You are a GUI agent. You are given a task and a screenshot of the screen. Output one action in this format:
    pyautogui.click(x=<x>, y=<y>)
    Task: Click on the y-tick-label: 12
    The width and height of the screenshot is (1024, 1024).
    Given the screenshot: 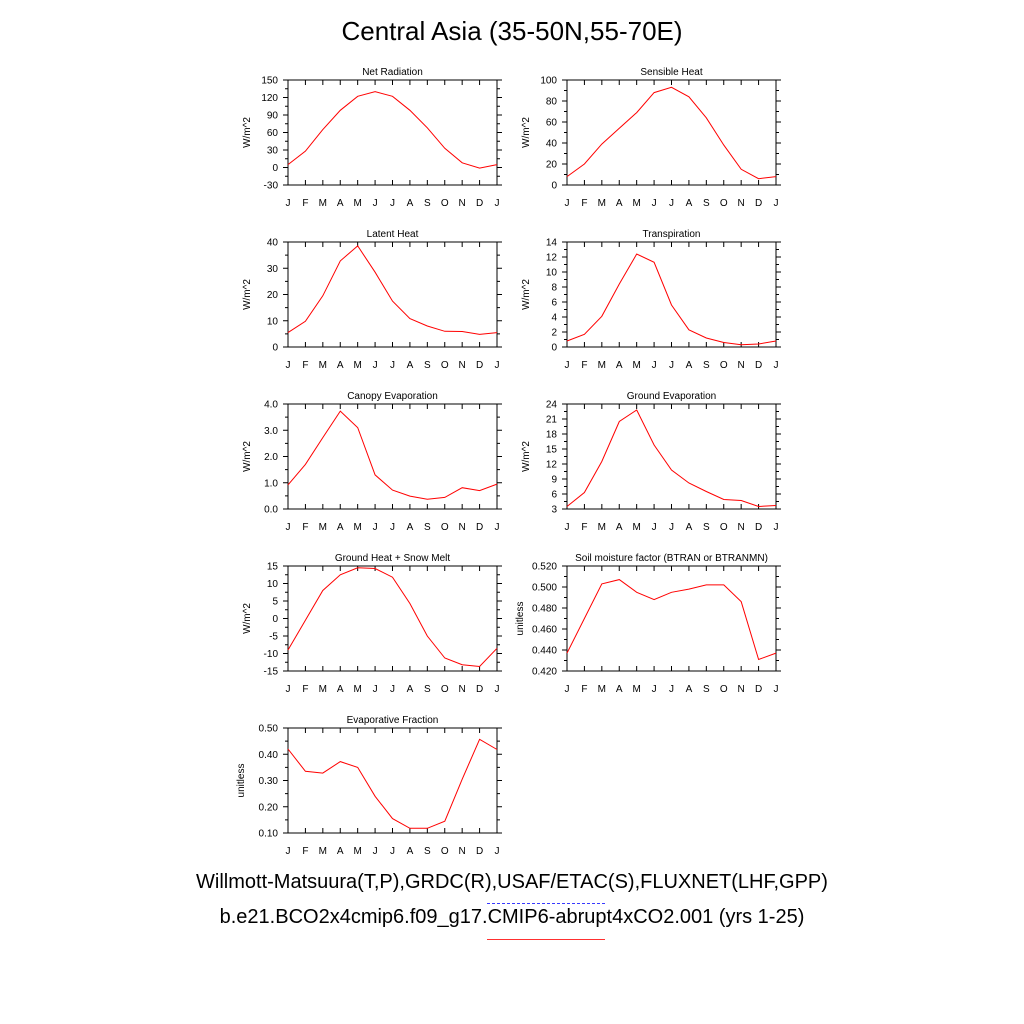 What is the action you would take?
    pyautogui.click(x=552, y=258)
    